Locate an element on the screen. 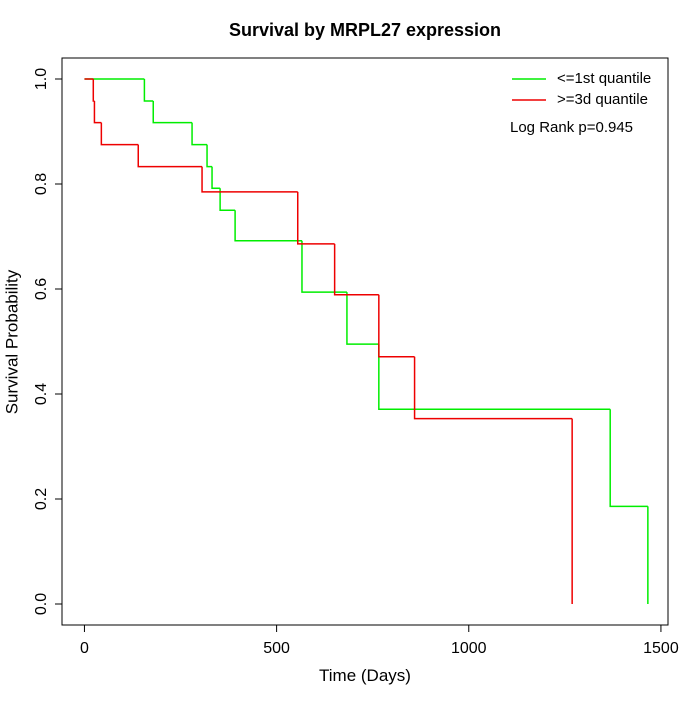 The width and height of the screenshot is (700, 705). y-tick-label: 0.2 is located at coordinates (41, 499).